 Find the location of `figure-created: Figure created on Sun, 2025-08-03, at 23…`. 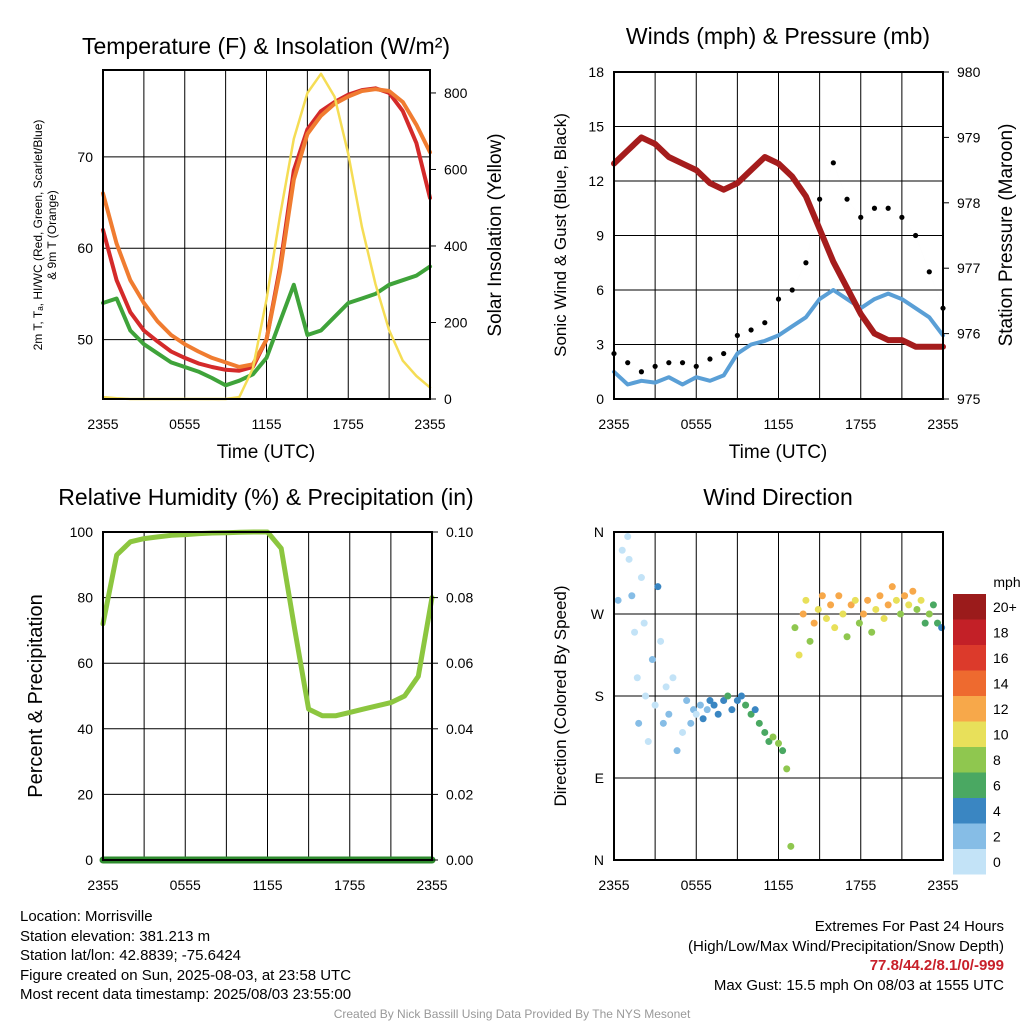

figure-created: Figure created on Sun, 2025-08-03, at 23… is located at coordinates (186, 975).